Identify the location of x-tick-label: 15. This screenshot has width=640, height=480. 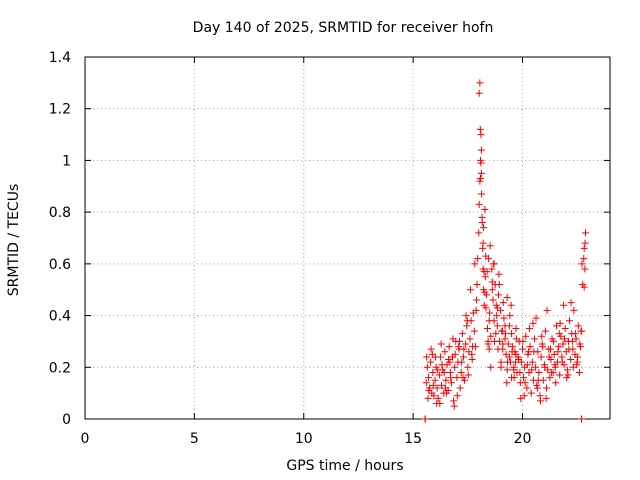
(413, 439).